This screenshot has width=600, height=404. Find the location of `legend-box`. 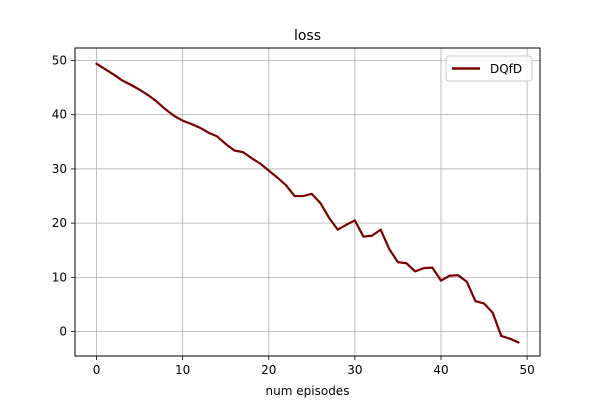

legend-box is located at coordinates (489, 68).